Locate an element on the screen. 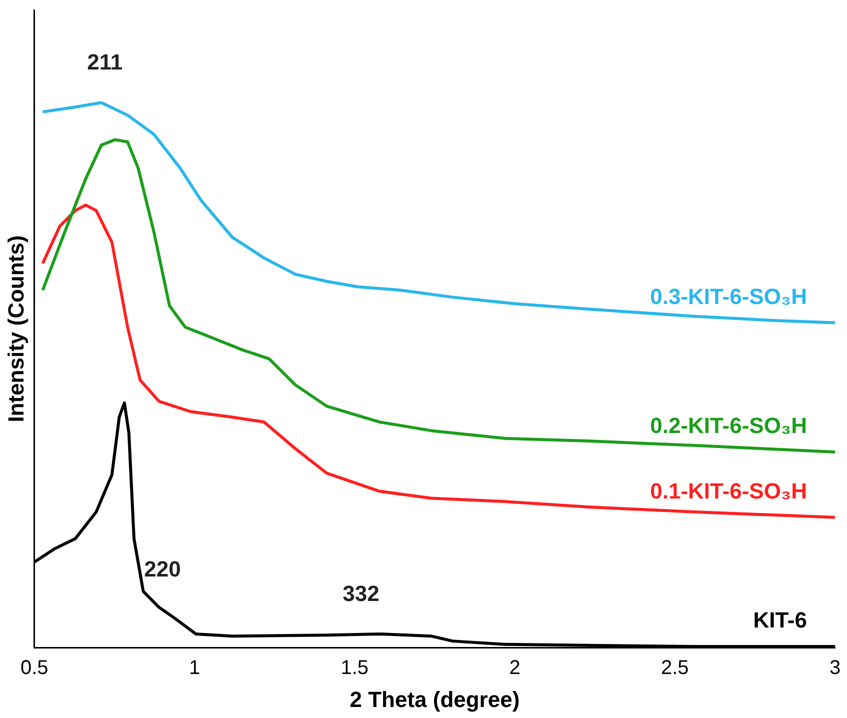 This screenshot has height=718, width=847. series-label: KIT-6 is located at coordinates (780, 620).